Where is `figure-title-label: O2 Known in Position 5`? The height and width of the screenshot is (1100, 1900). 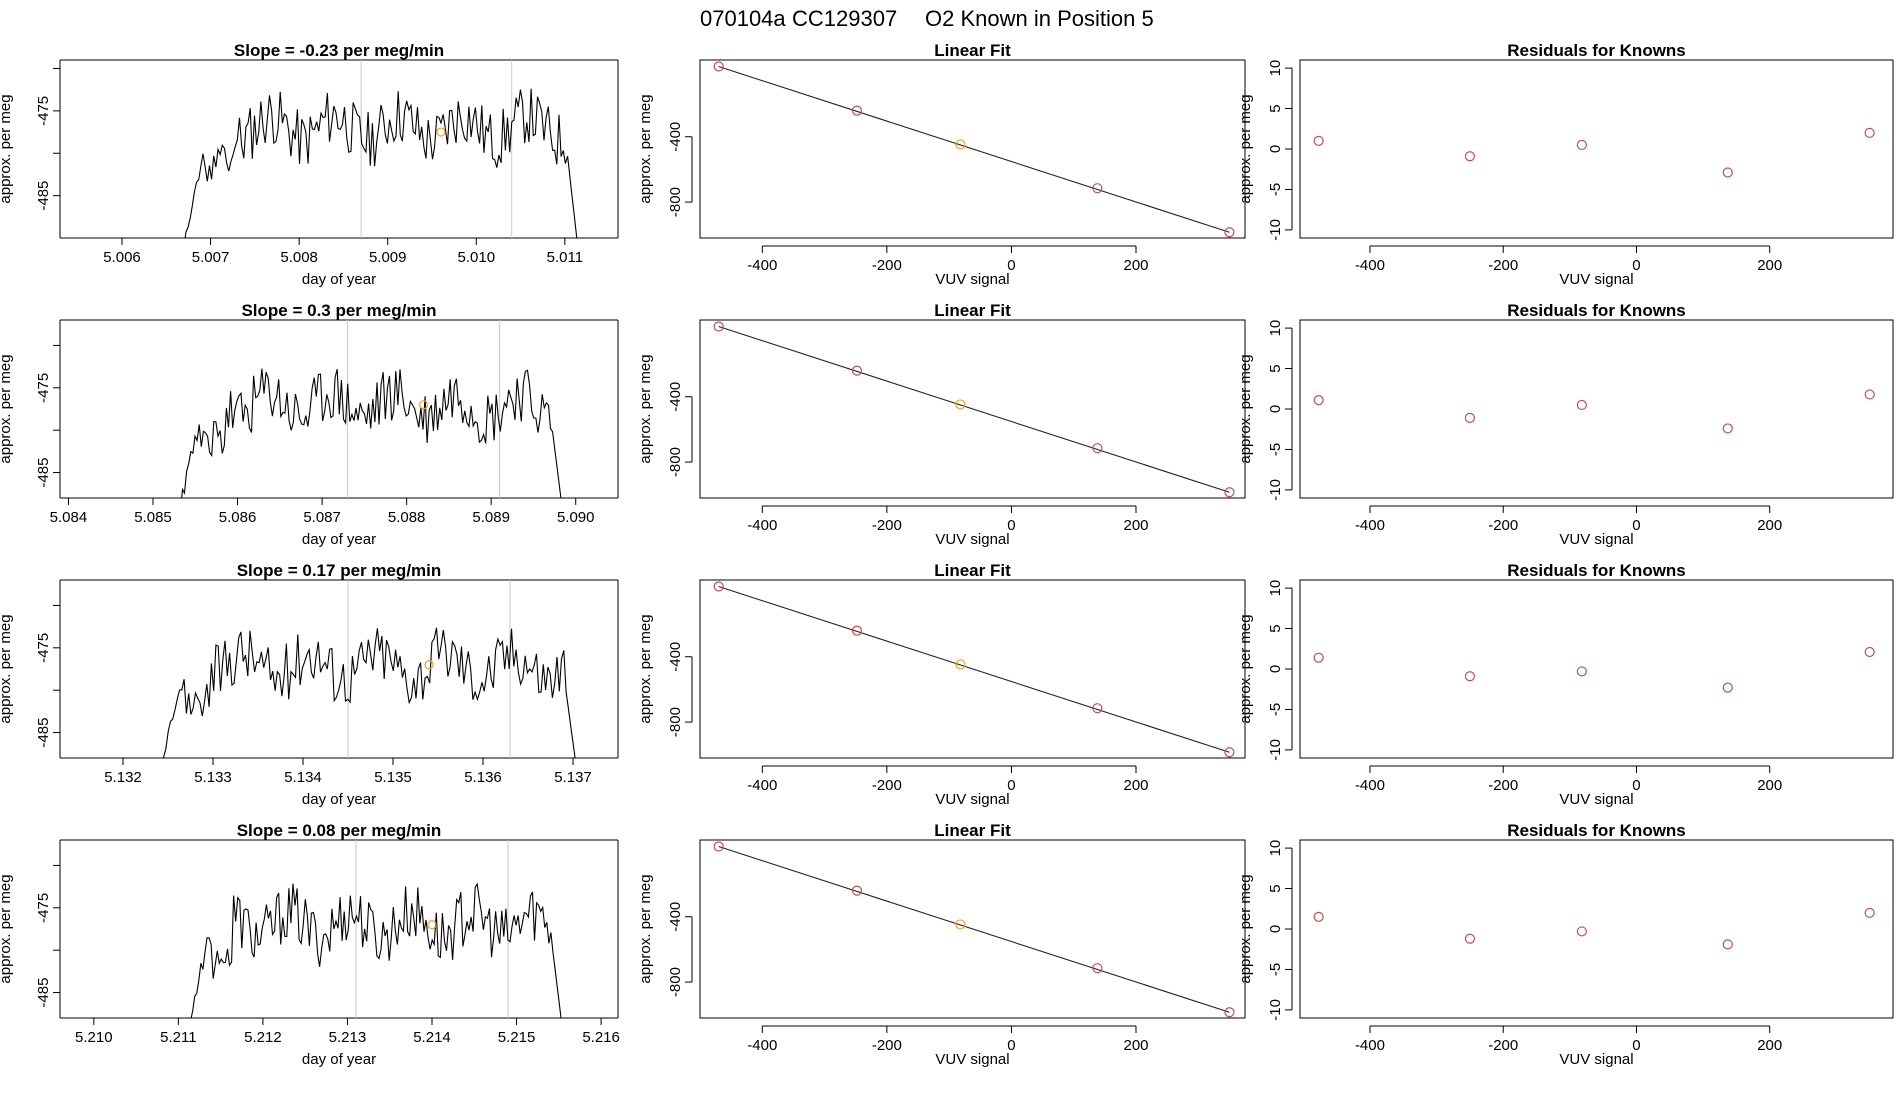
figure-title-label: O2 Known in Position 5 is located at coordinates (1039, 18).